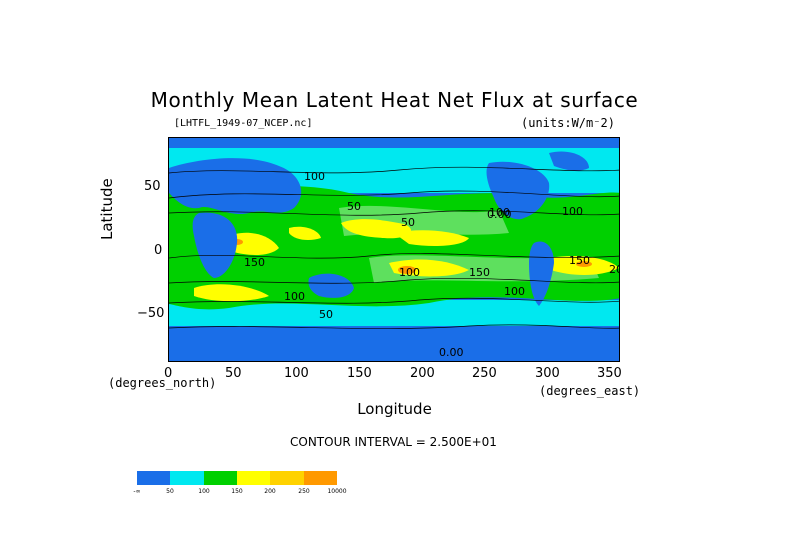 This screenshot has width=789, height=558. I want to click on legend-label: 200, so click(270, 491).